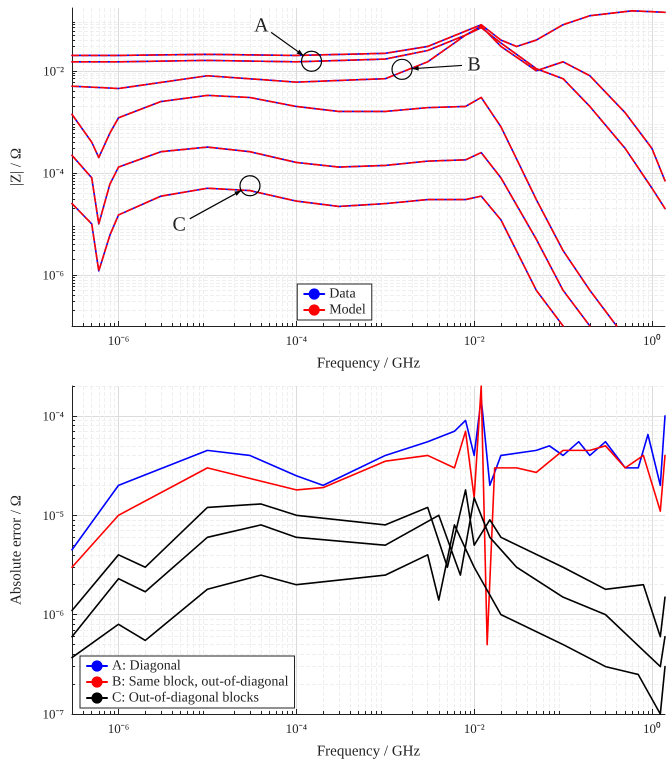 The image size is (669, 766). What do you see at coordinates (342, 294) in the screenshot?
I see `legend-label: Data` at bounding box center [342, 294].